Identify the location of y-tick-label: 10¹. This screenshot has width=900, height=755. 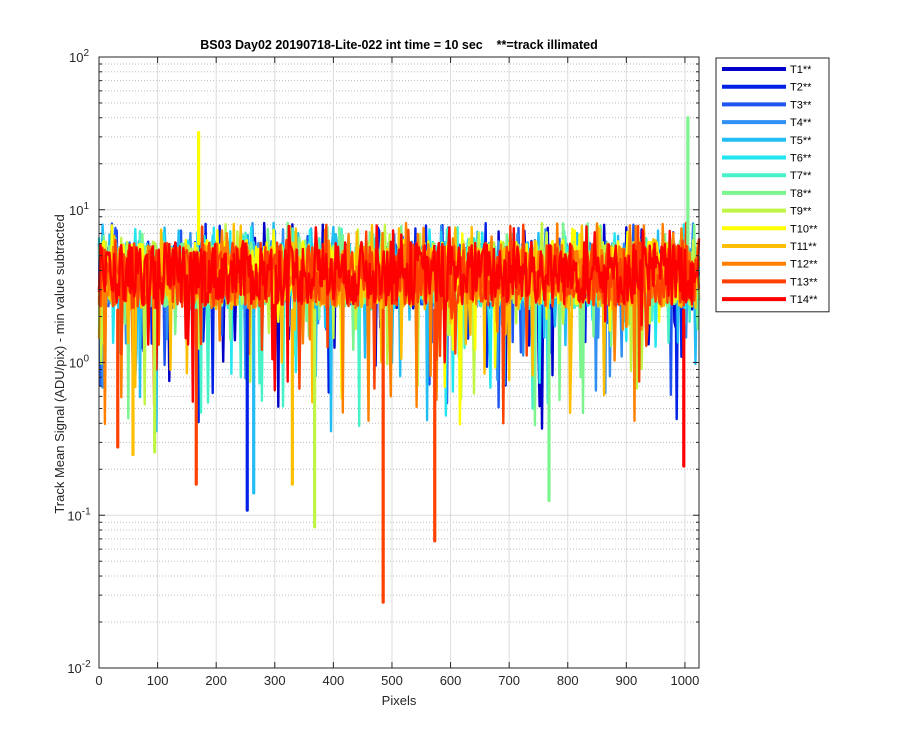
(79, 209).